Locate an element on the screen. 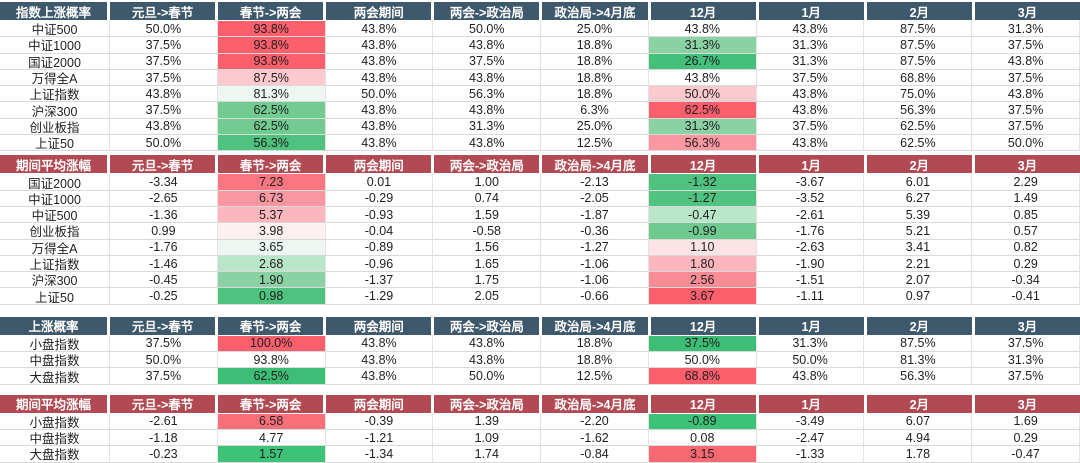  column-header: 2月 is located at coordinates (920, 165).